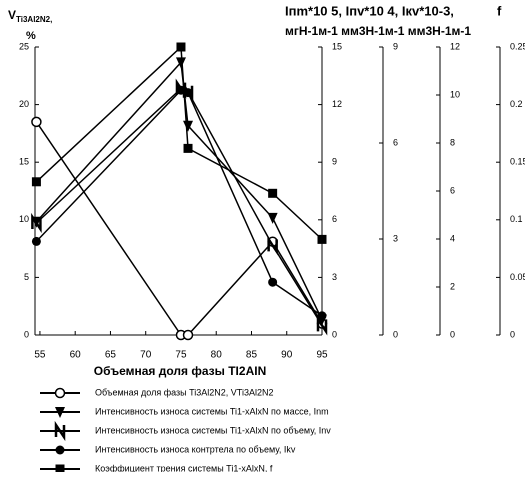  Describe the element at coordinates (322, 355) in the screenshot. I see `x-tick-label: 95` at that location.